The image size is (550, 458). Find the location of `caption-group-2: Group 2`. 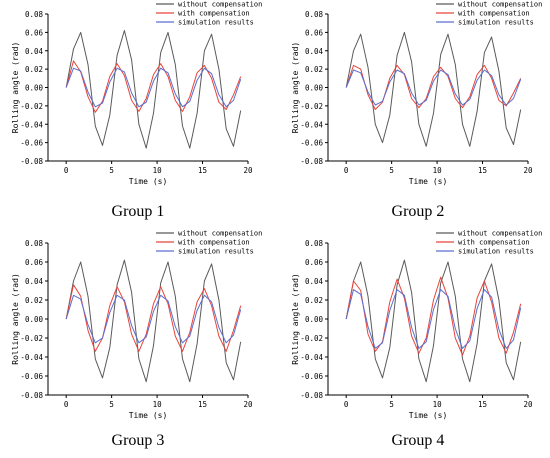

caption-group-2: Group 2 is located at coordinates (418, 211).